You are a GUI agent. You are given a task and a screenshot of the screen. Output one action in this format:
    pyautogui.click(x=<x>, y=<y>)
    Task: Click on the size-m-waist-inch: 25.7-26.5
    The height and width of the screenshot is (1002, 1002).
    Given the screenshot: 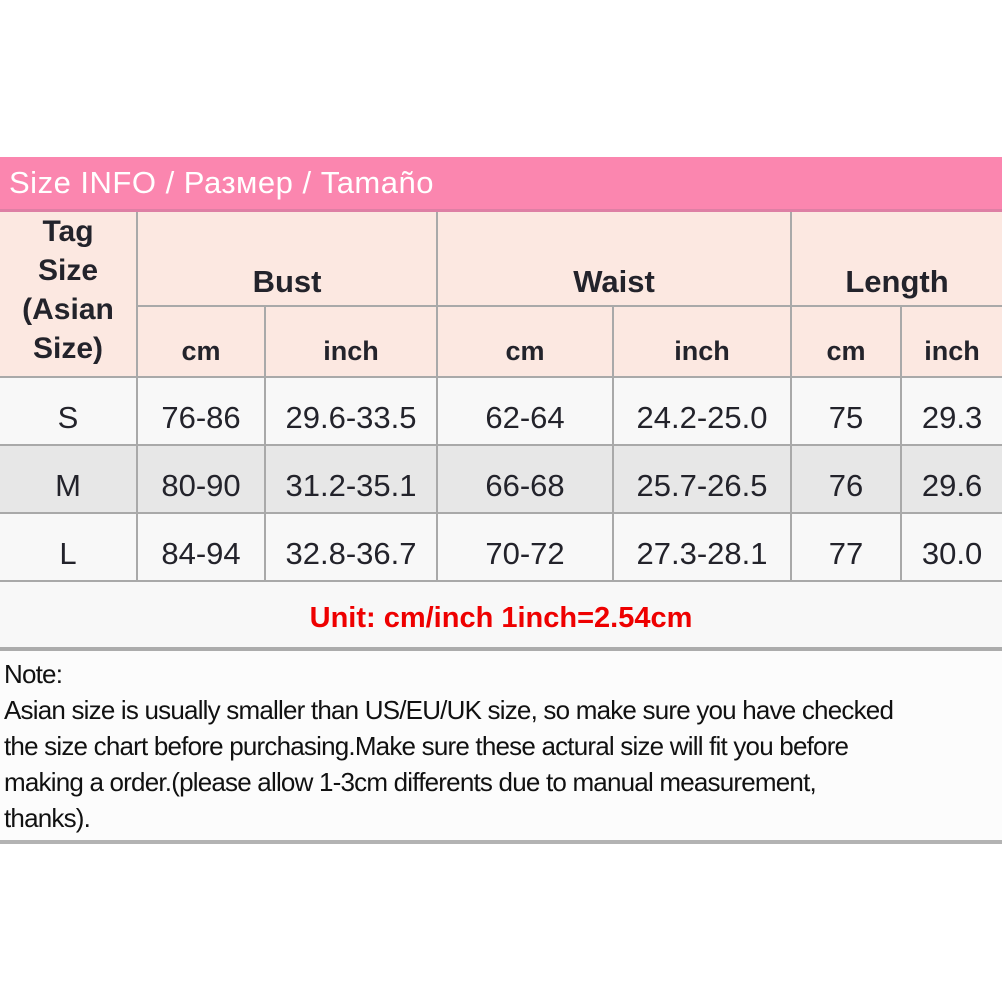 What is the action you would take?
    pyautogui.click(x=702, y=479)
    